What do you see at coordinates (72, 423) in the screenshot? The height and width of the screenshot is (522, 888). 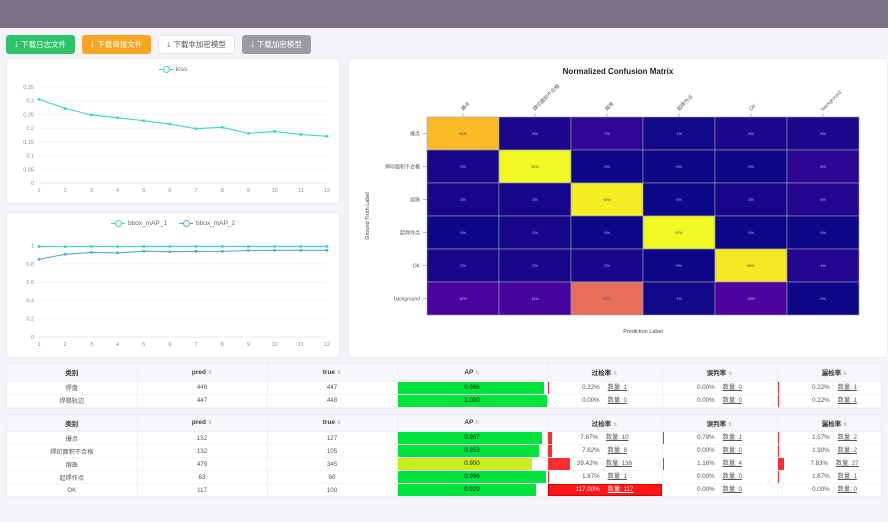 I see `column-header-0: 类别` at bounding box center [72, 423].